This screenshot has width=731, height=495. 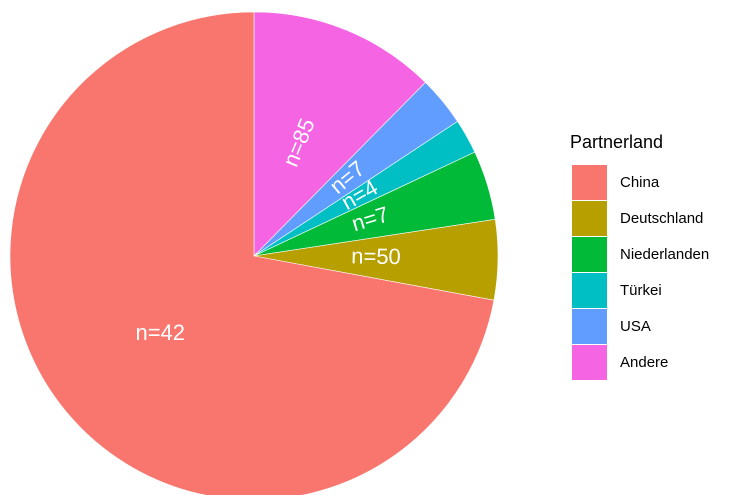 I want to click on slice-label: n=42, so click(x=160, y=332).